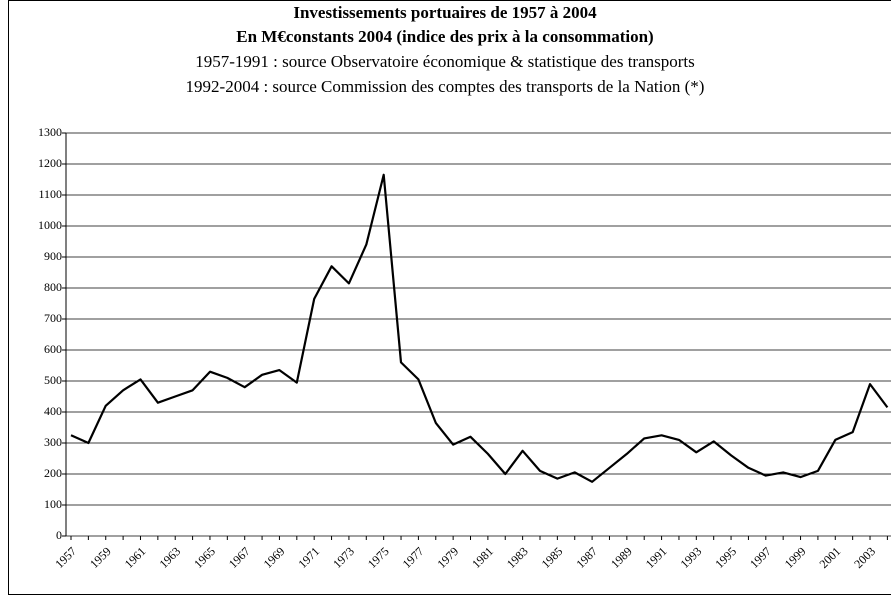  Describe the element at coordinates (50, 225) in the screenshot. I see `y-tick-label: 1000` at that location.